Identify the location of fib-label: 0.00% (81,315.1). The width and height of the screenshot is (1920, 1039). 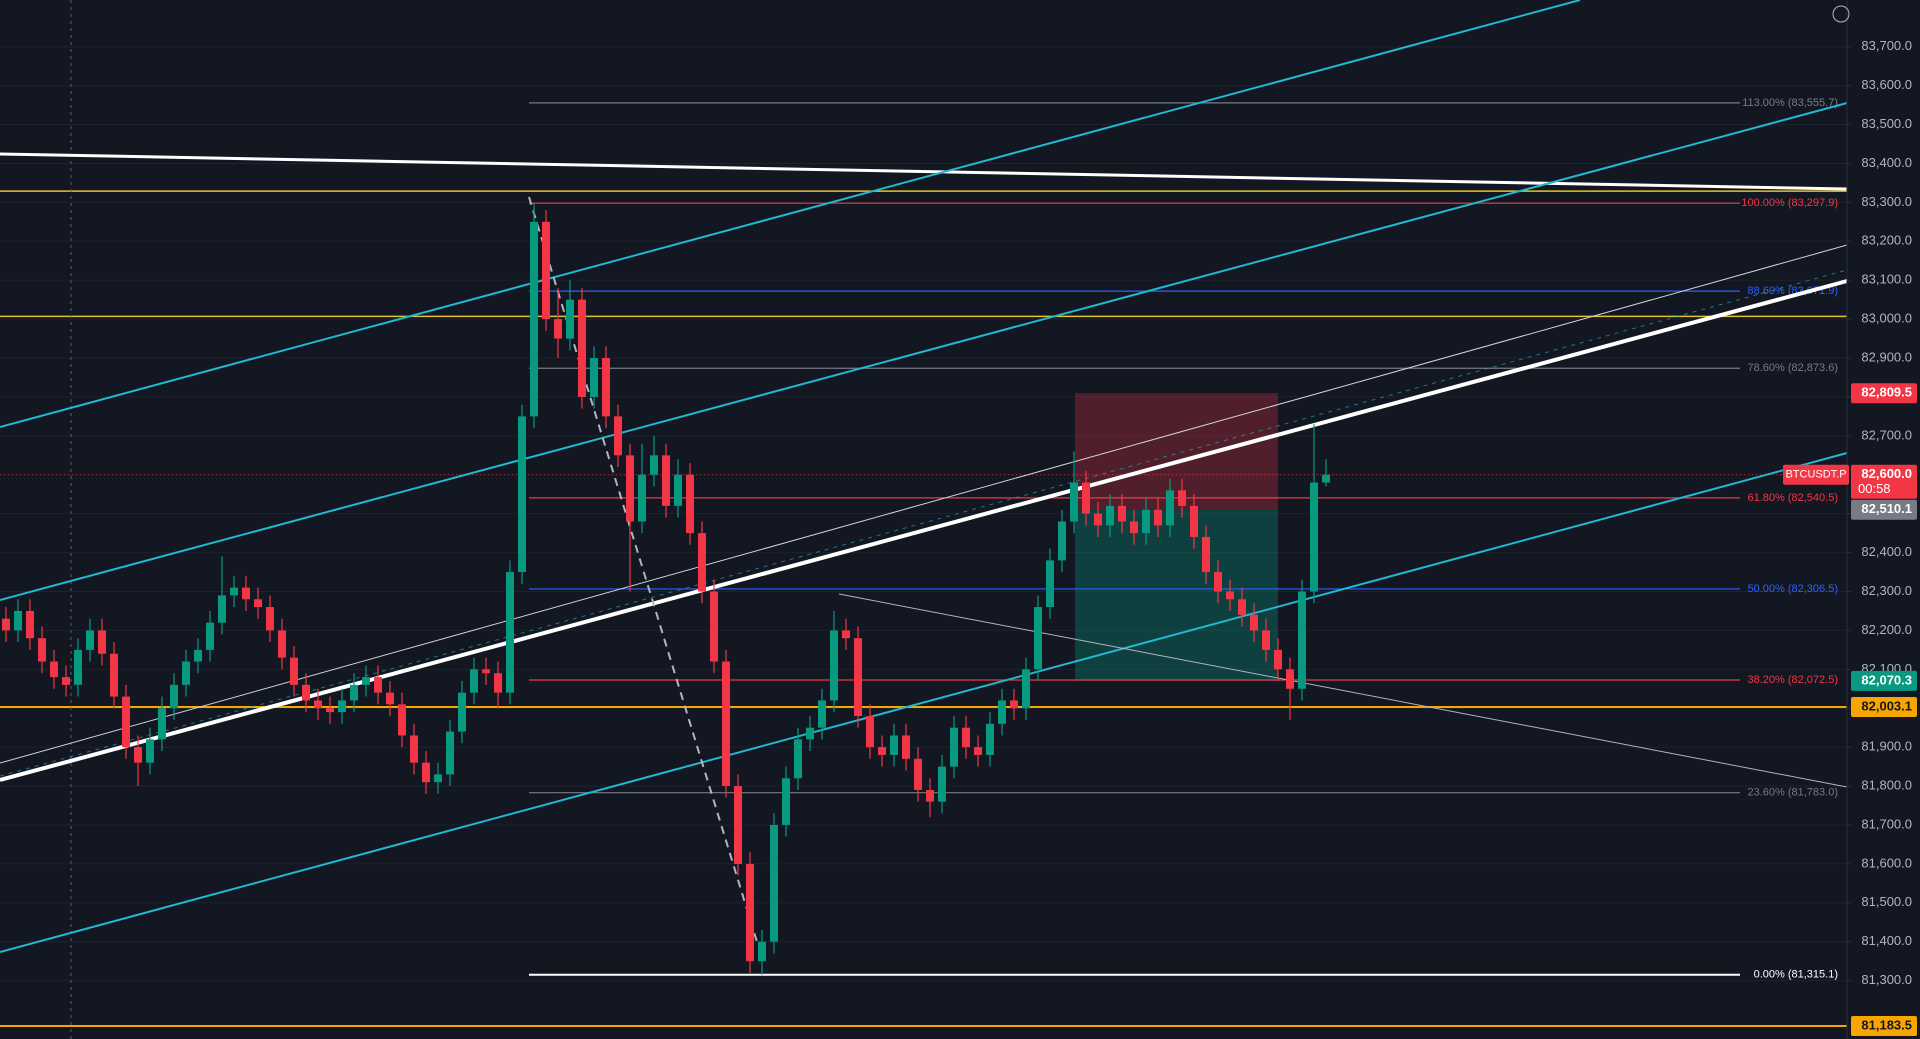
(1796, 975).